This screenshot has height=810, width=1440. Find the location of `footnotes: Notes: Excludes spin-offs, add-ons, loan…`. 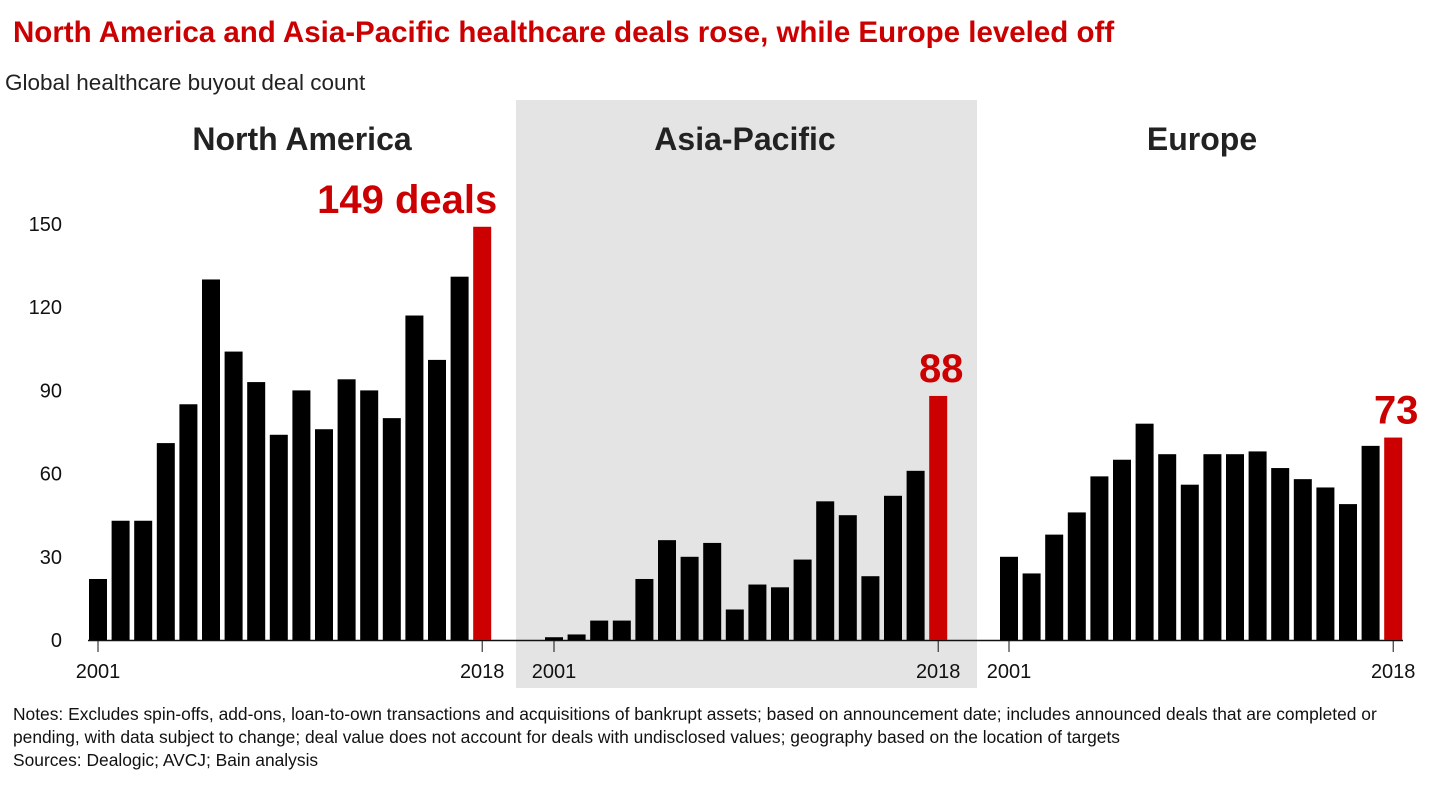

footnotes: Notes: Excludes spin-offs, add-ons, loan… is located at coordinates (718, 737).